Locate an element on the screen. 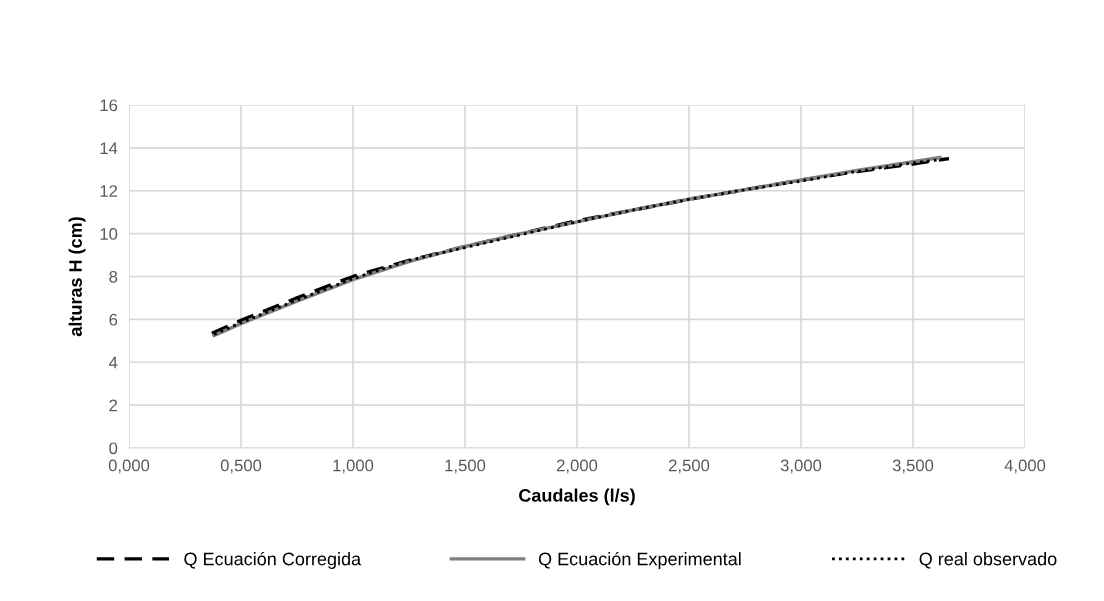  x-axis-title: Caudales (l/s) is located at coordinates (577, 497).